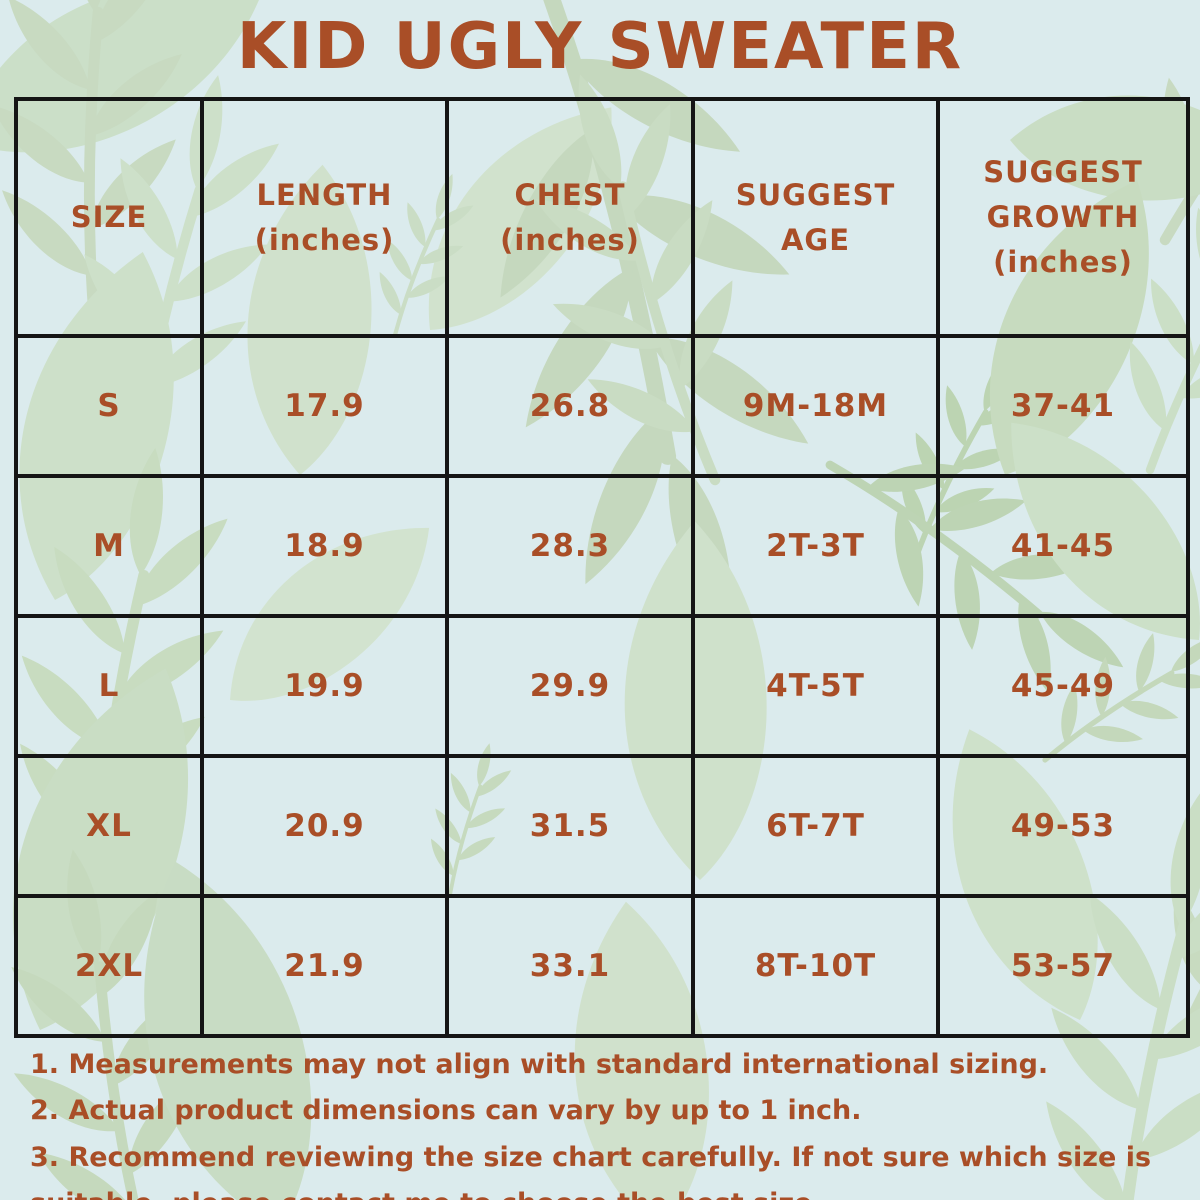  What do you see at coordinates (570, 546) in the screenshot?
I see `table-cell: 28.3` at bounding box center [570, 546].